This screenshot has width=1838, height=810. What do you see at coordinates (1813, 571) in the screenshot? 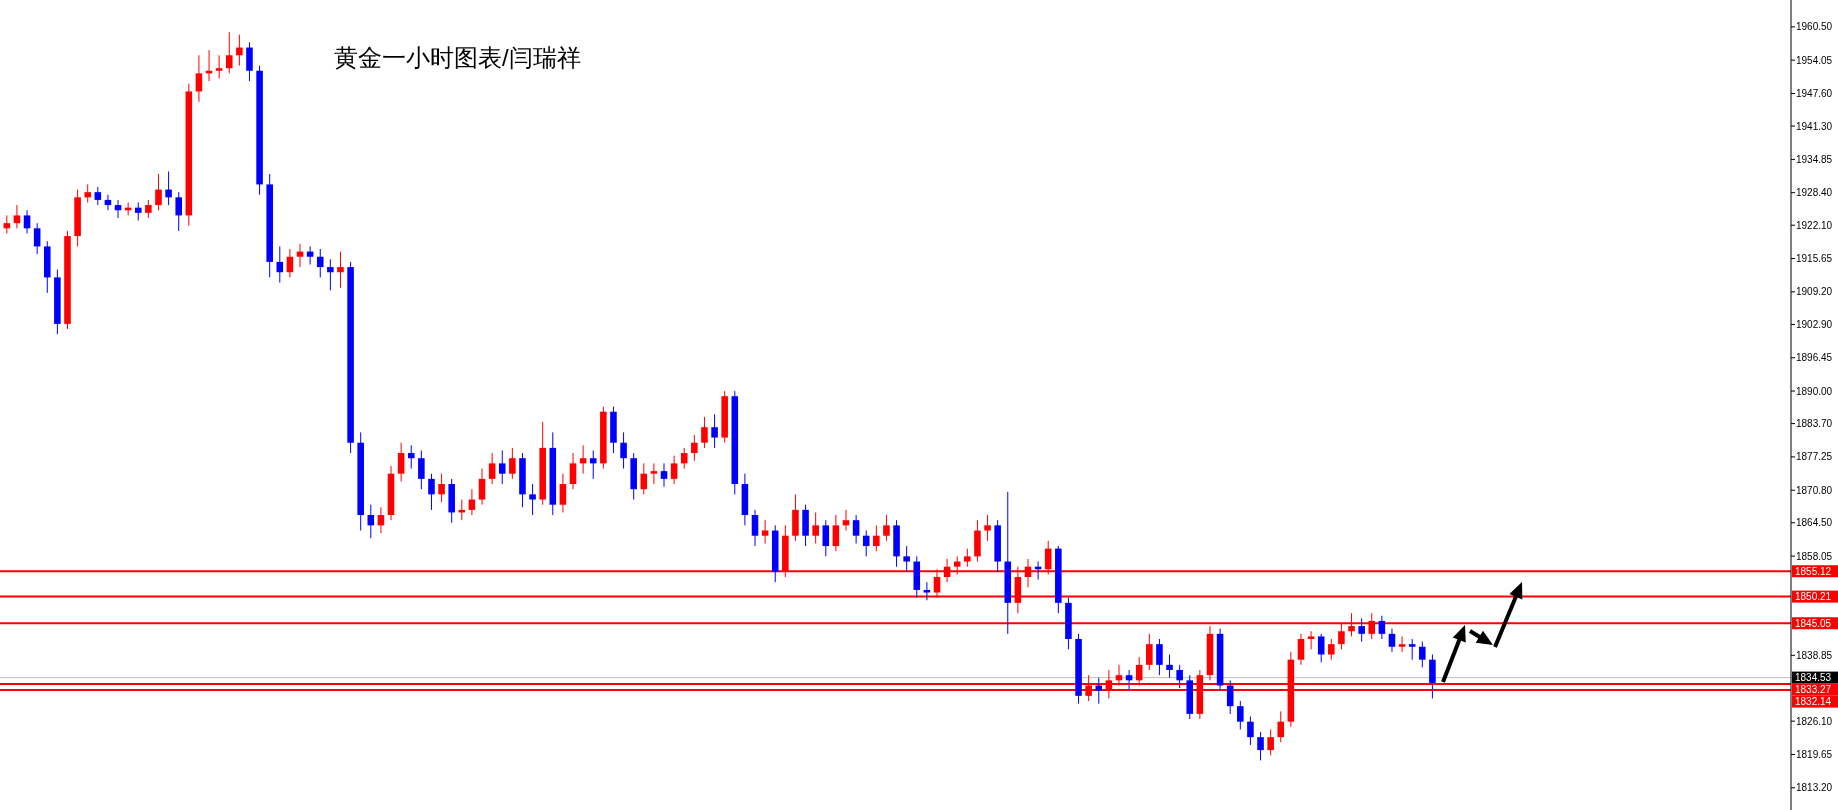
I see `ref-line-label: 1855.12` at bounding box center [1813, 571].